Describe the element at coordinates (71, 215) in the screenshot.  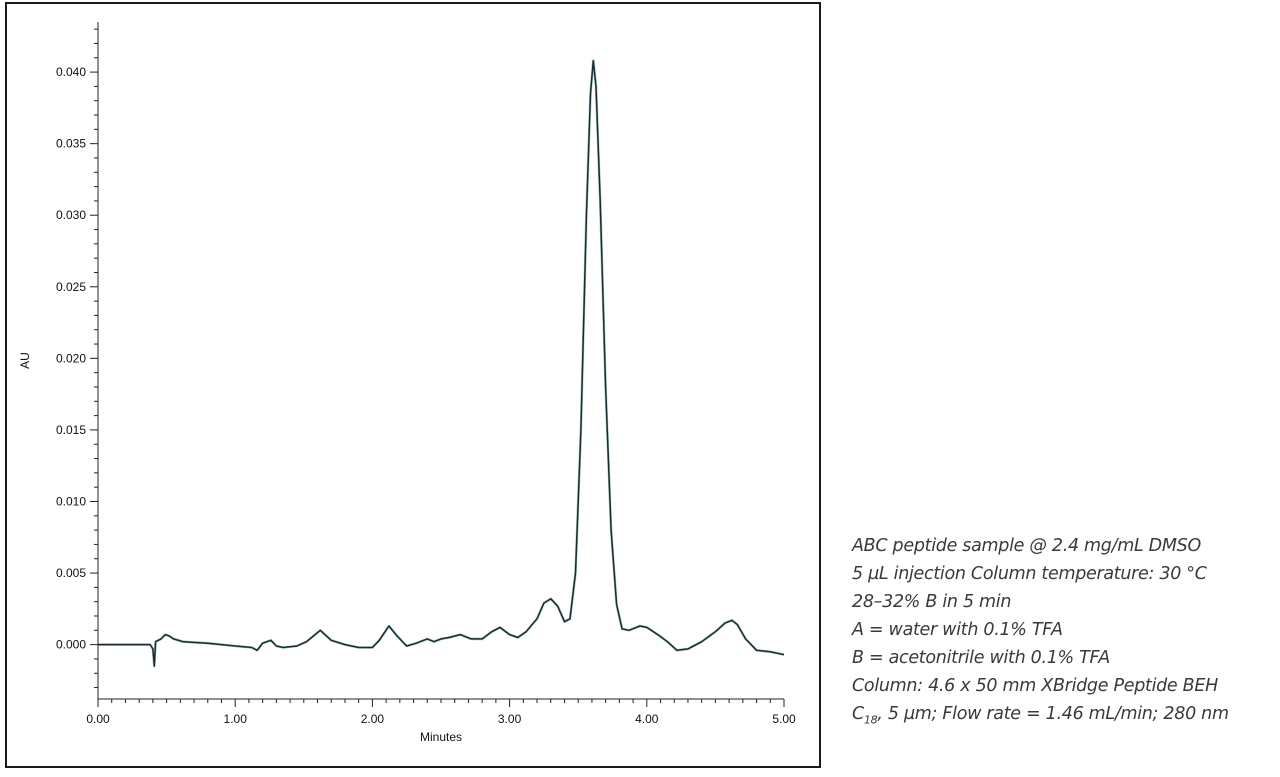
I see `y-tick-label: 0.030` at that location.